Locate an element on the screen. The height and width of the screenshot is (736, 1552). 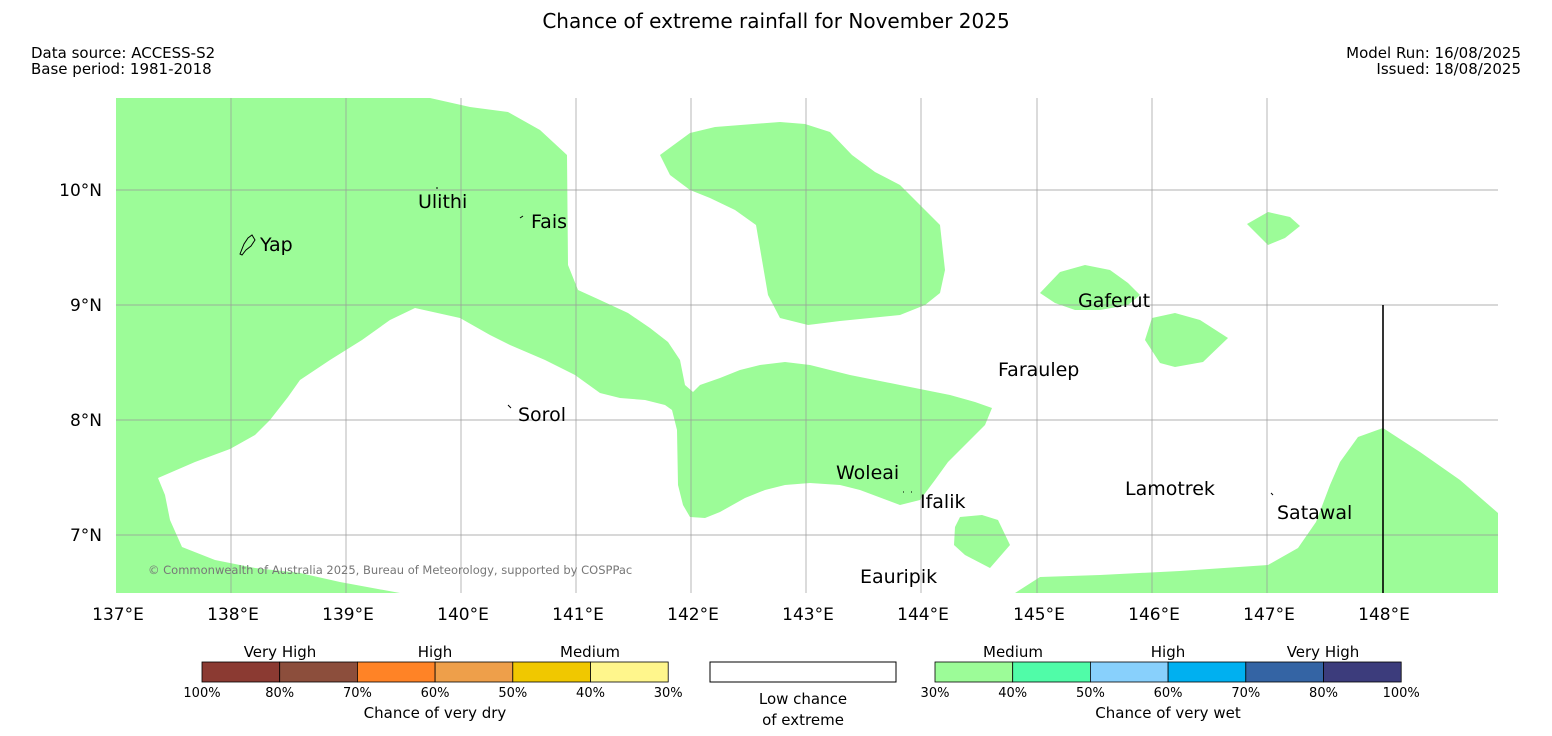
lon-label-138: 138°E is located at coordinates (233, 615).